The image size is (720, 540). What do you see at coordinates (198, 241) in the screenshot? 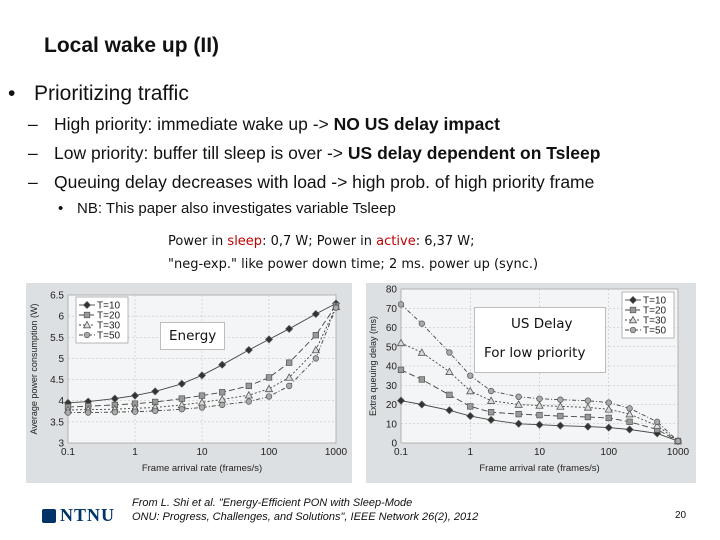
I see `params-text: Power in` at bounding box center [198, 241].